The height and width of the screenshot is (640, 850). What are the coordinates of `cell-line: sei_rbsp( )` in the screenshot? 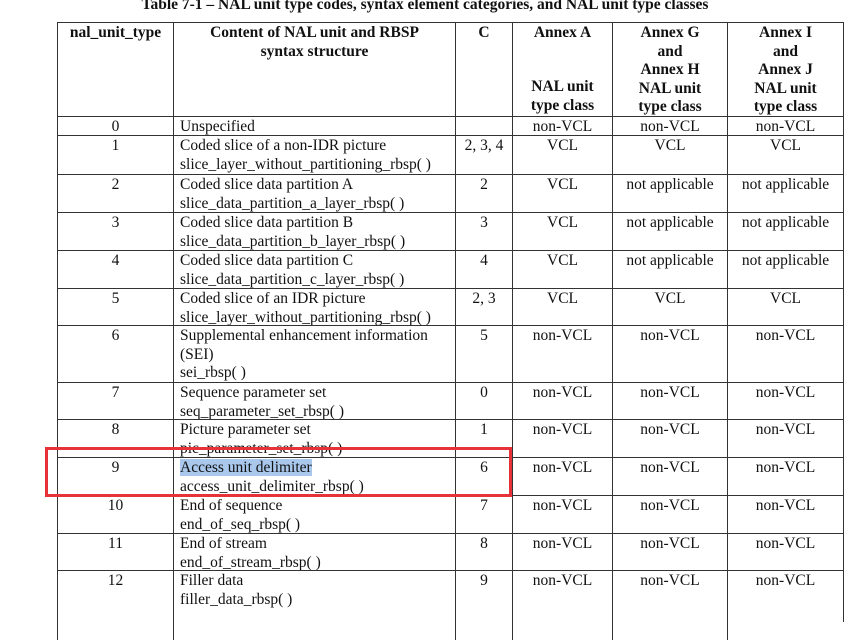 It's located at (317, 373).